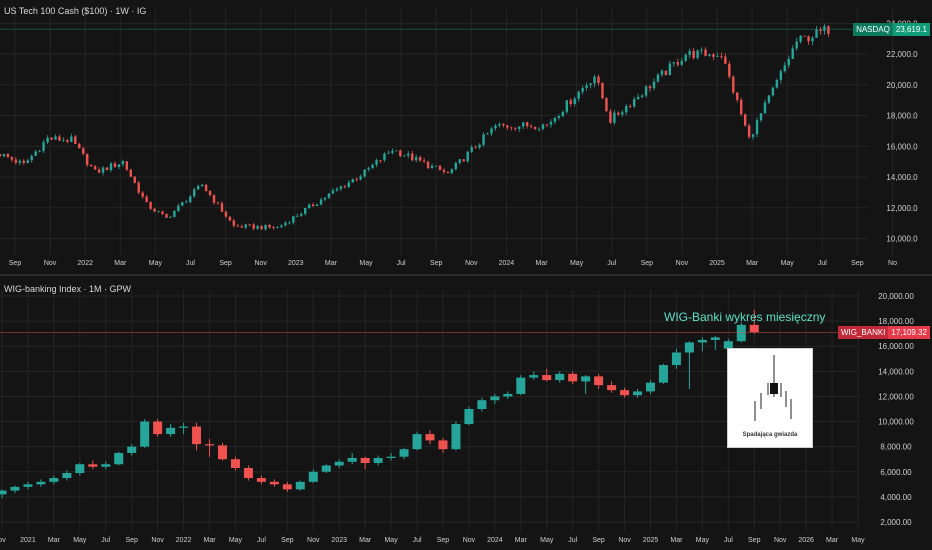 Image resolution: width=932 pixels, height=550 pixels. What do you see at coordinates (417, 540) in the screenshot?
I see `bottom-x-tick-label: Jul` at bounding box center [417, 540].